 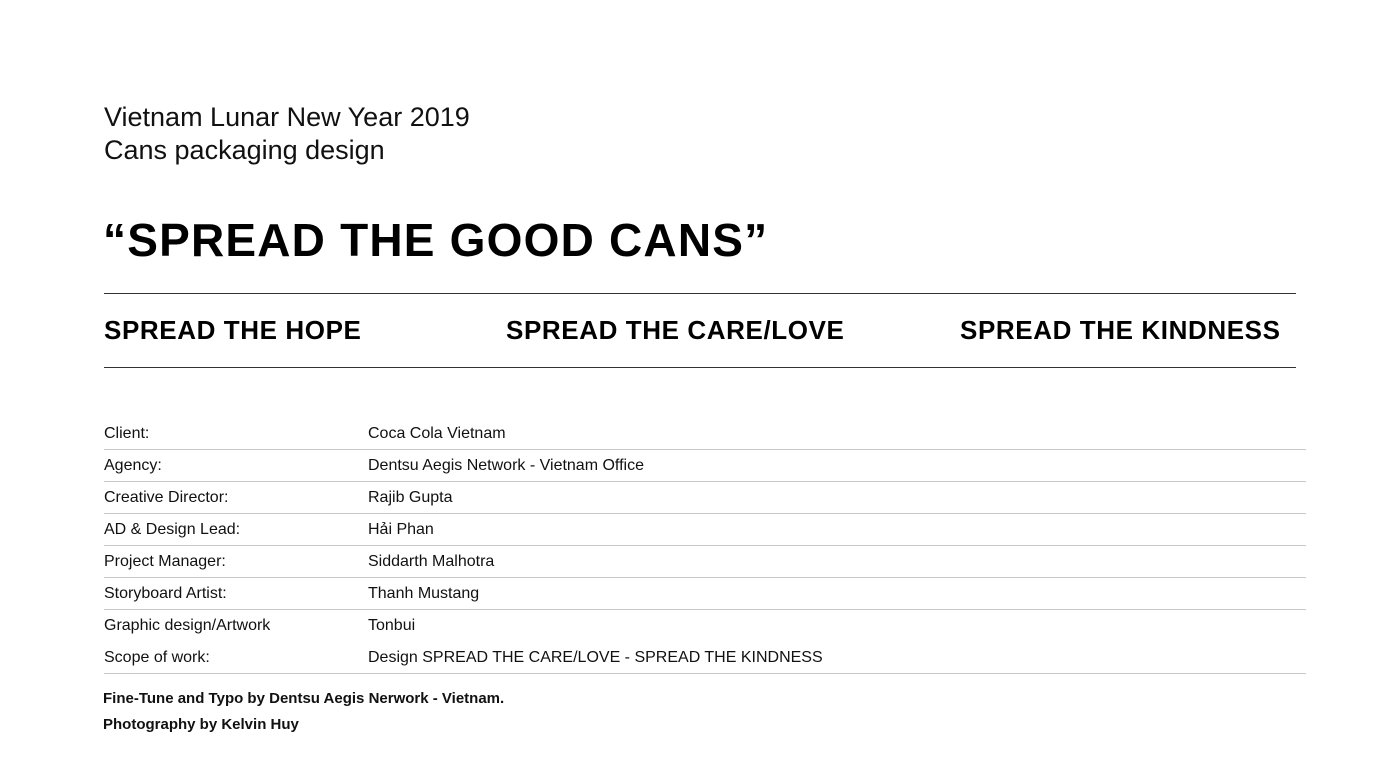 I want to click on credit-value: Thanh Mustang, so click(x=424, y=593).